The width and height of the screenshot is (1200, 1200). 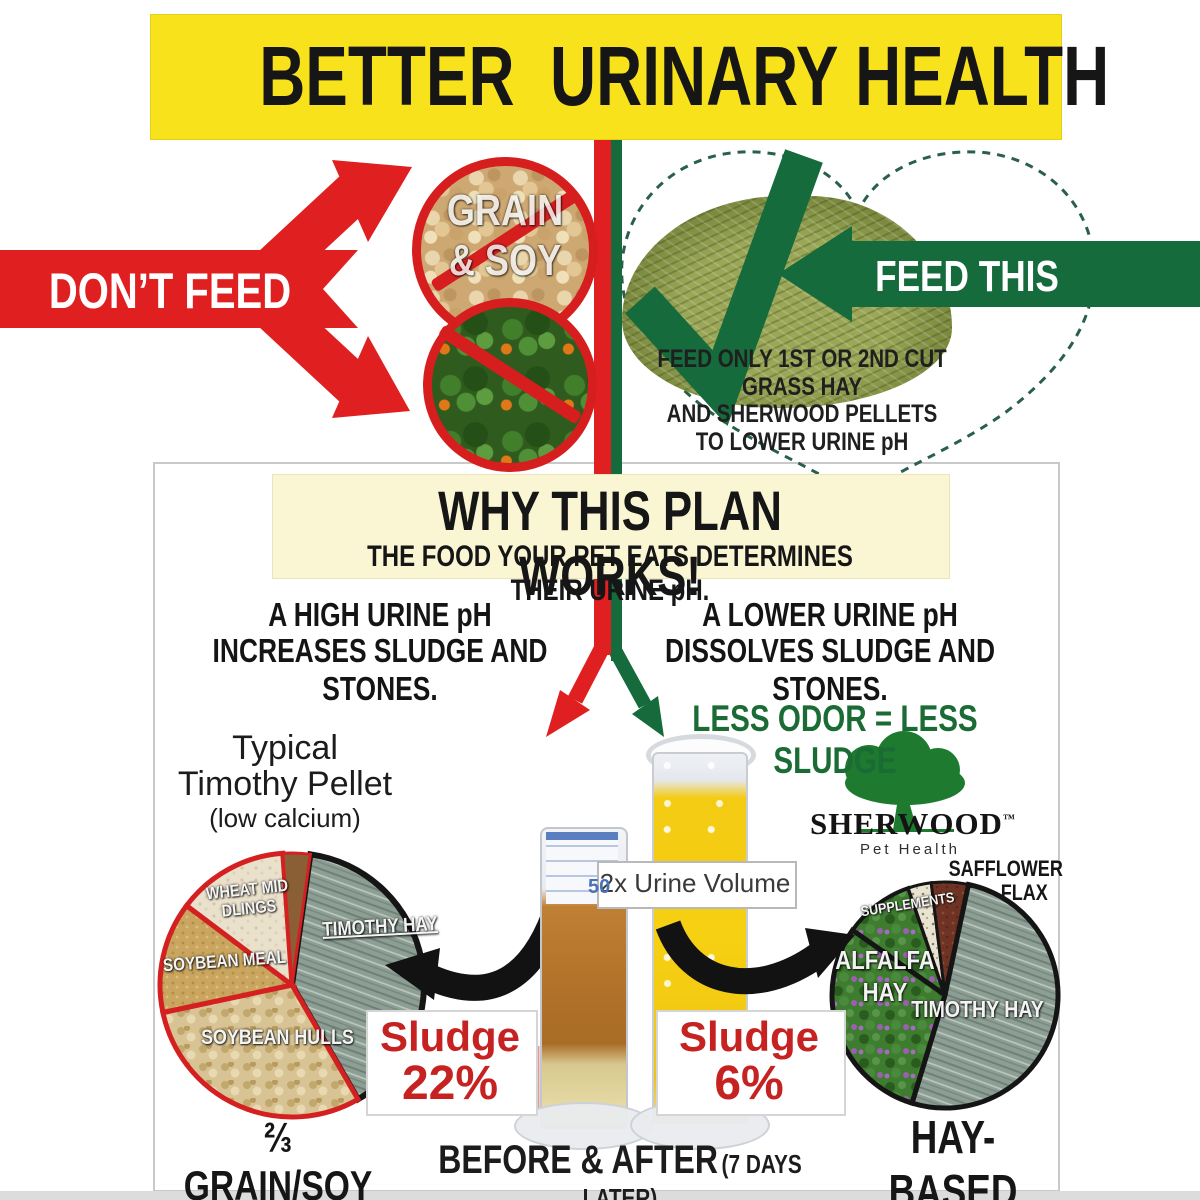 What do you see at coordinates (830, 669) in the screenshot?
I see `low-ph-line2: DISSOLVES SLUDGE AND STONES.` at bounding box center [830, 669].